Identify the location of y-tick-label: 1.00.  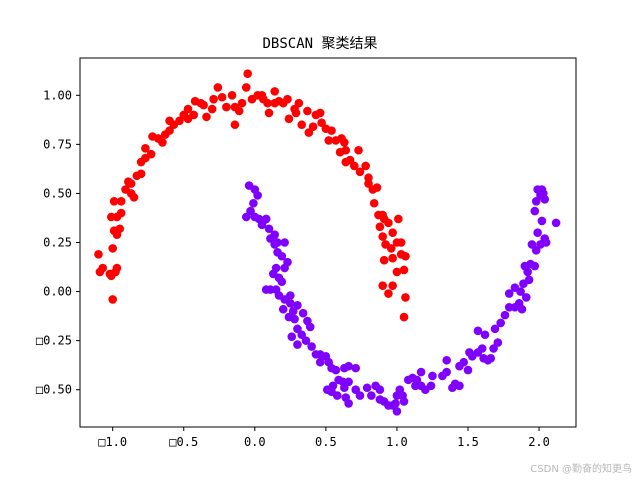
(57, 95).